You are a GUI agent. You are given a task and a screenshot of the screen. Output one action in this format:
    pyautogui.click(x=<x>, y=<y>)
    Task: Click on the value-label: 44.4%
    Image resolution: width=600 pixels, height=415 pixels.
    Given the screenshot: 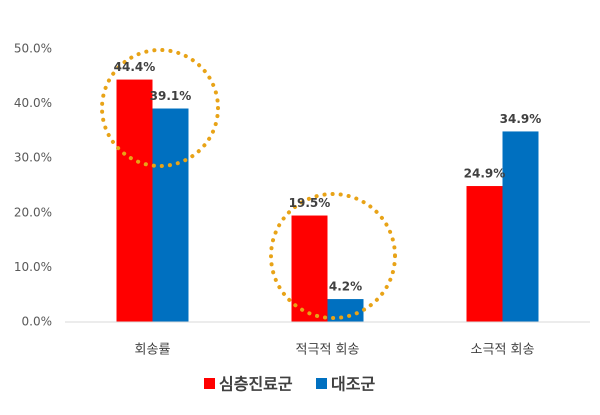 What is the action you would take?
    pyautogui.click(x=135, y=67)
    